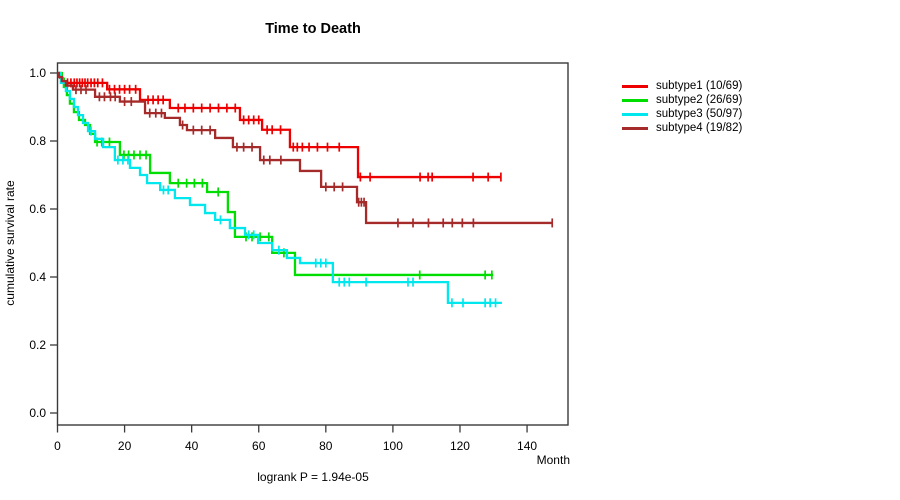 This screenshot has width=900, height=500. I want to click on y-tick-label: 0.8, so click(37, 141).